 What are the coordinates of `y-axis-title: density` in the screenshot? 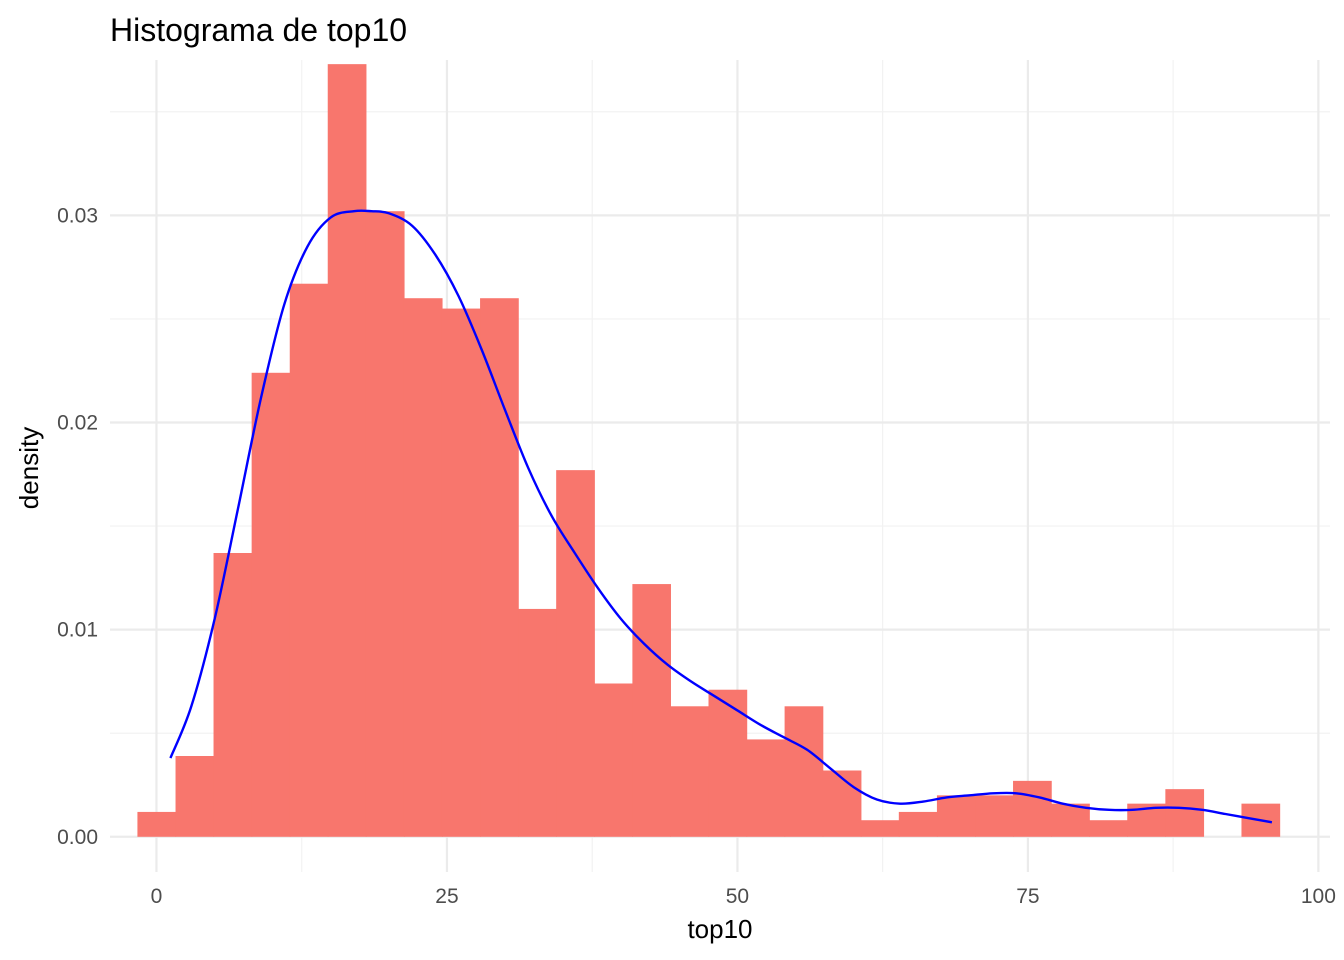 It's located at (29, 468).